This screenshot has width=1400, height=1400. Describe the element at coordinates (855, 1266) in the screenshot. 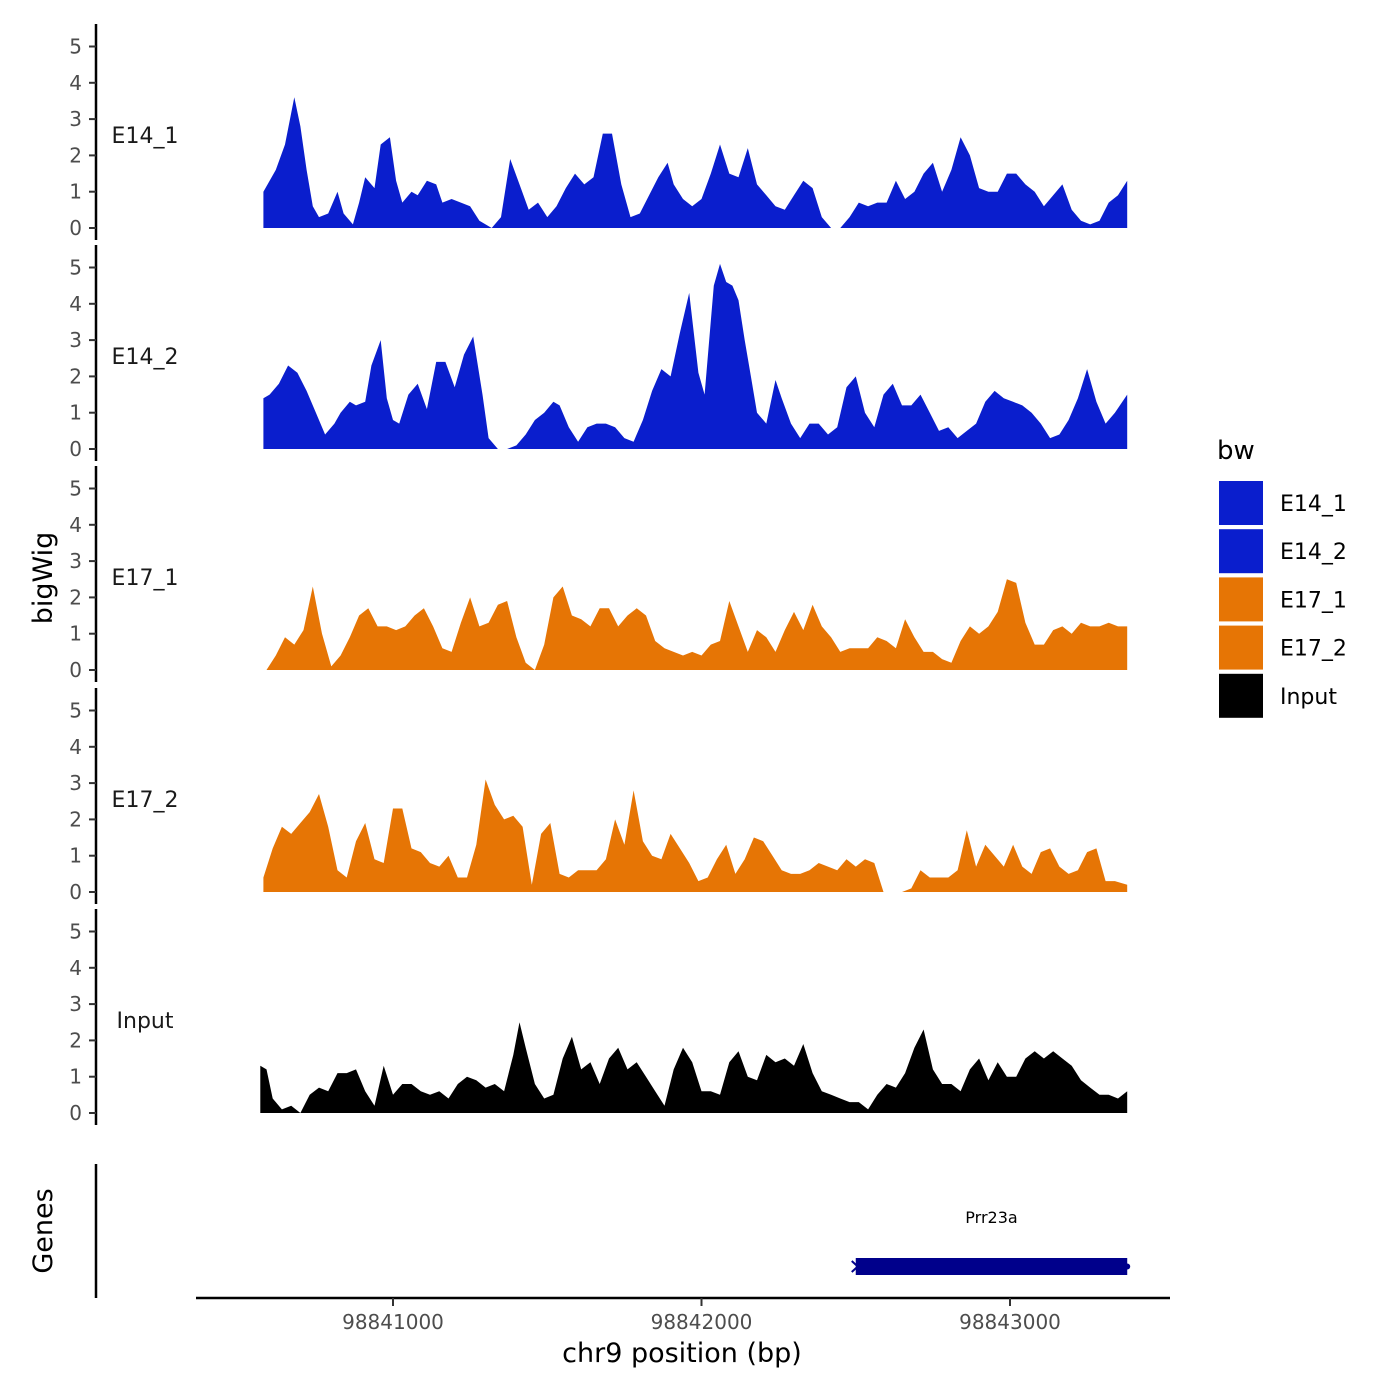

I see `gene-strand-arrow` at that location.